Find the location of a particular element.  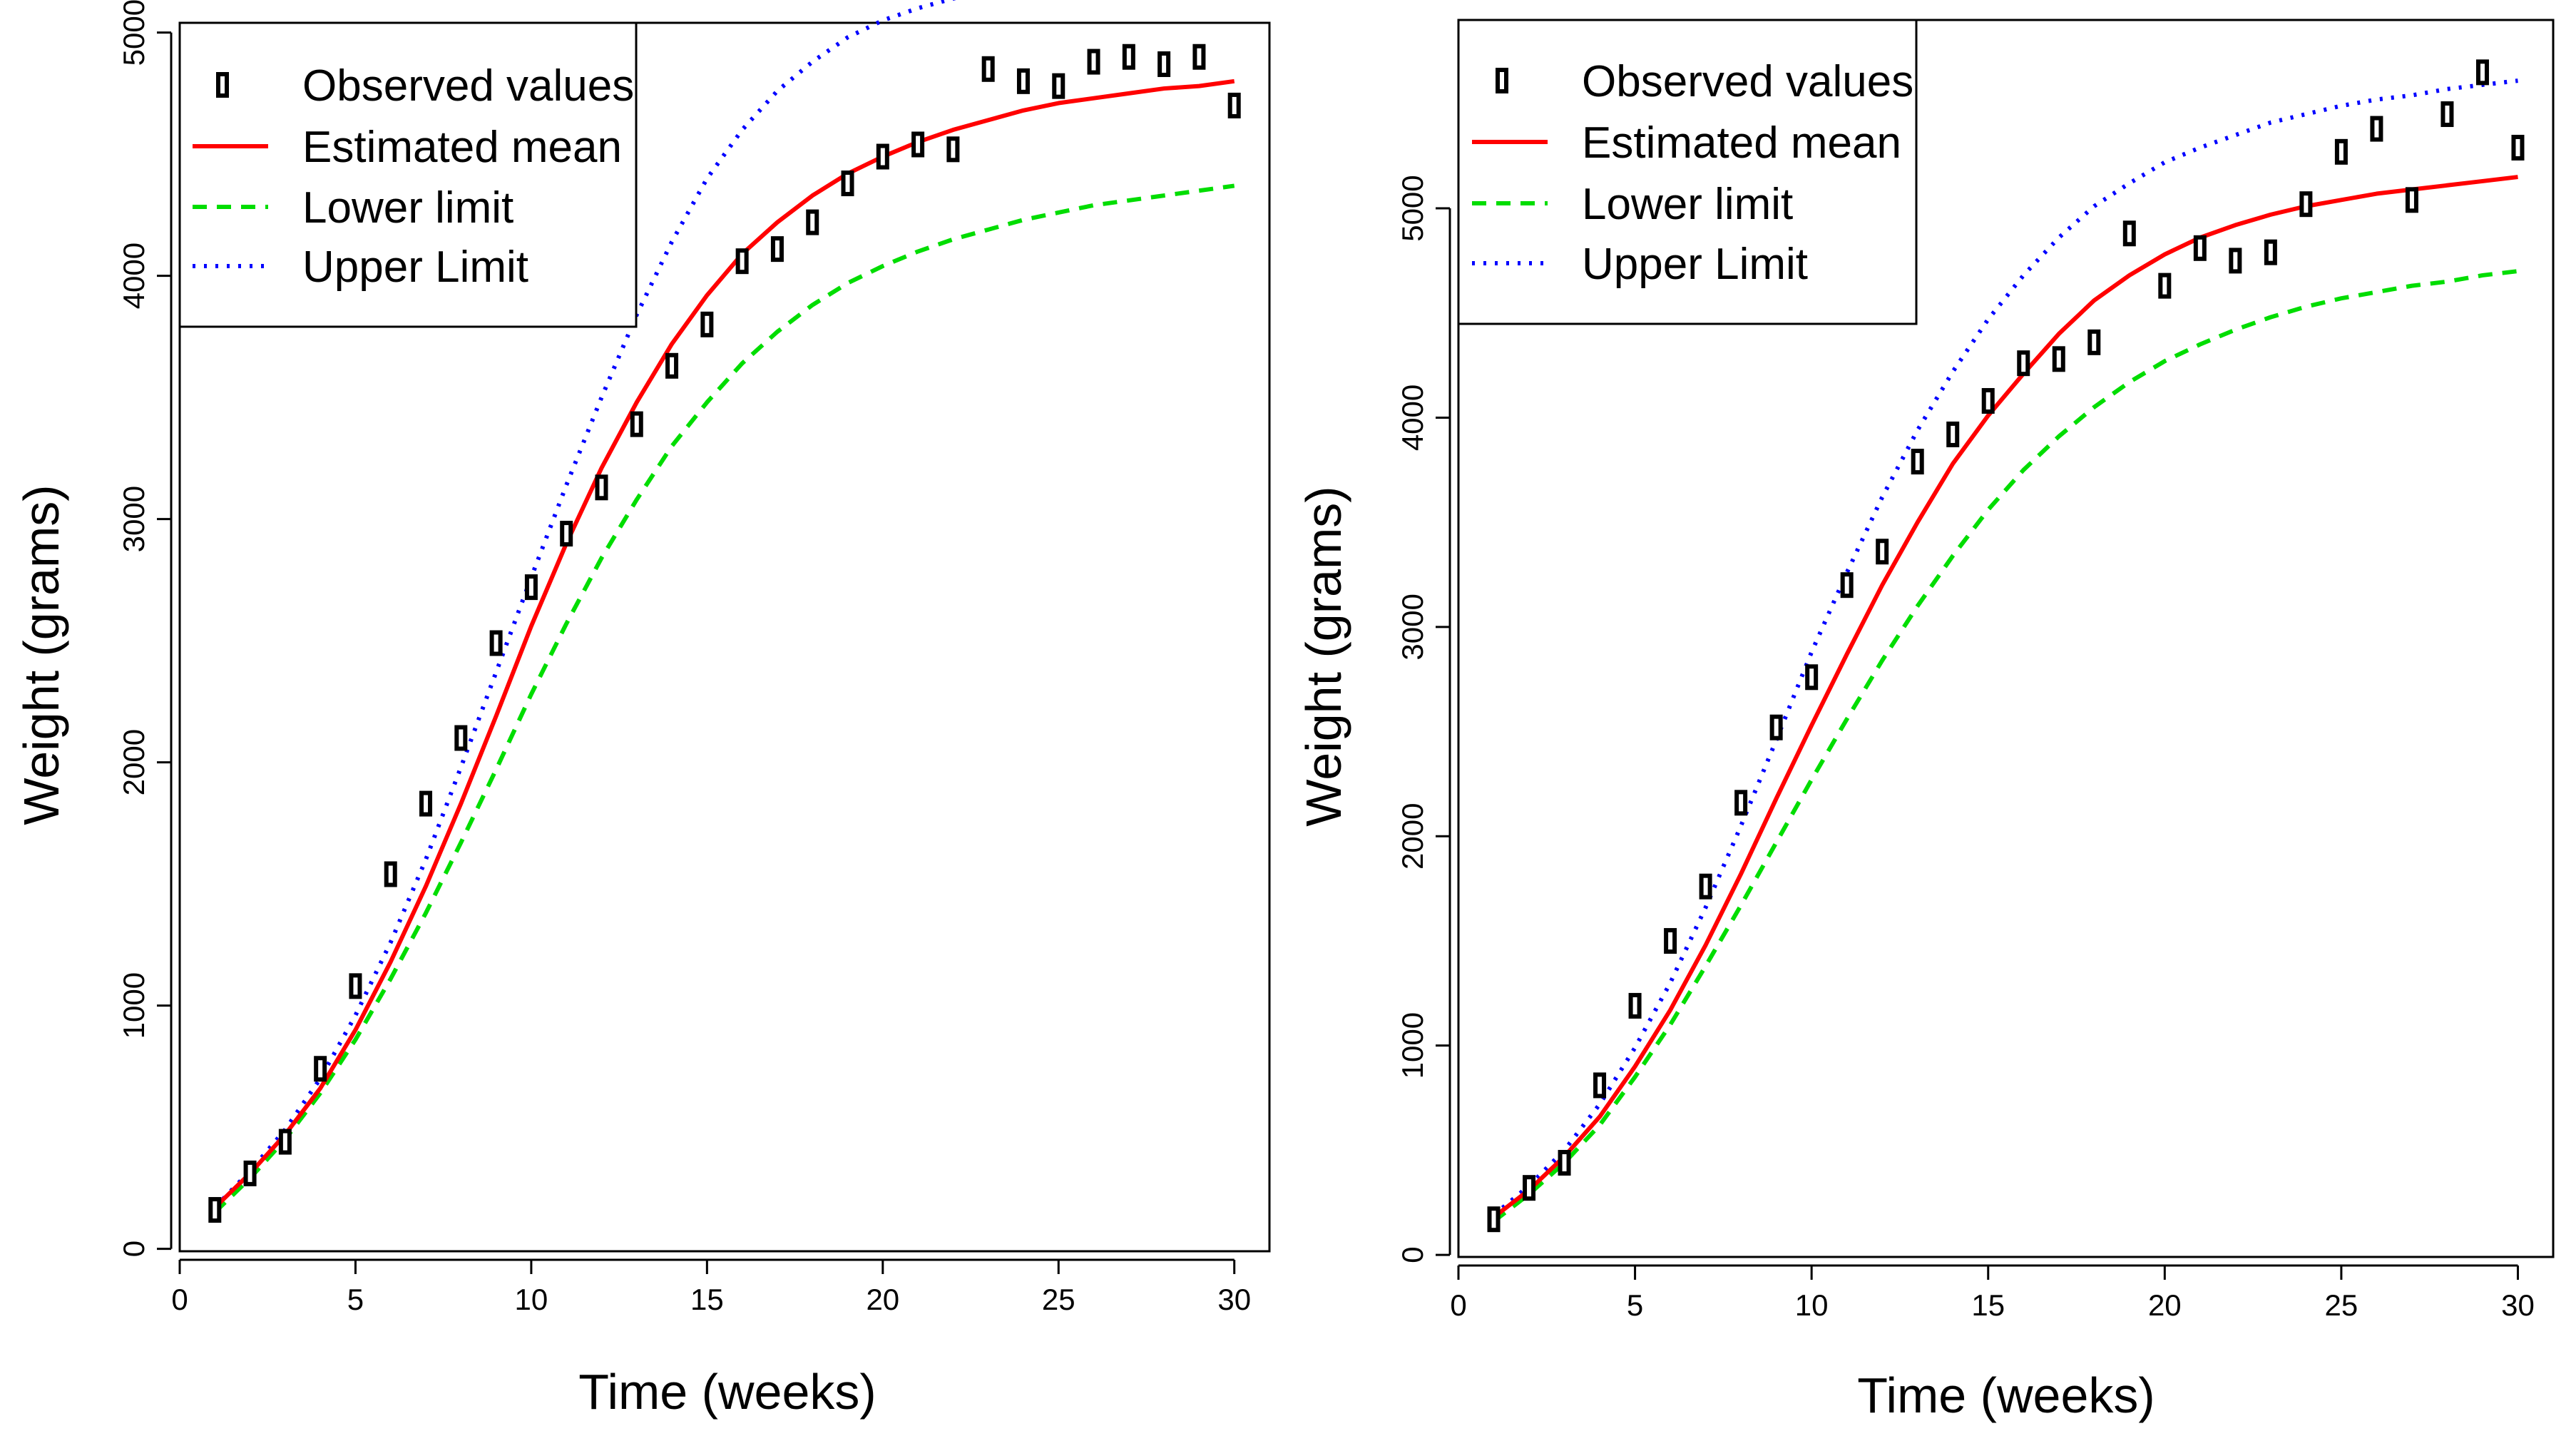

legend-observed-marker is located at coordinates (1502, 80).